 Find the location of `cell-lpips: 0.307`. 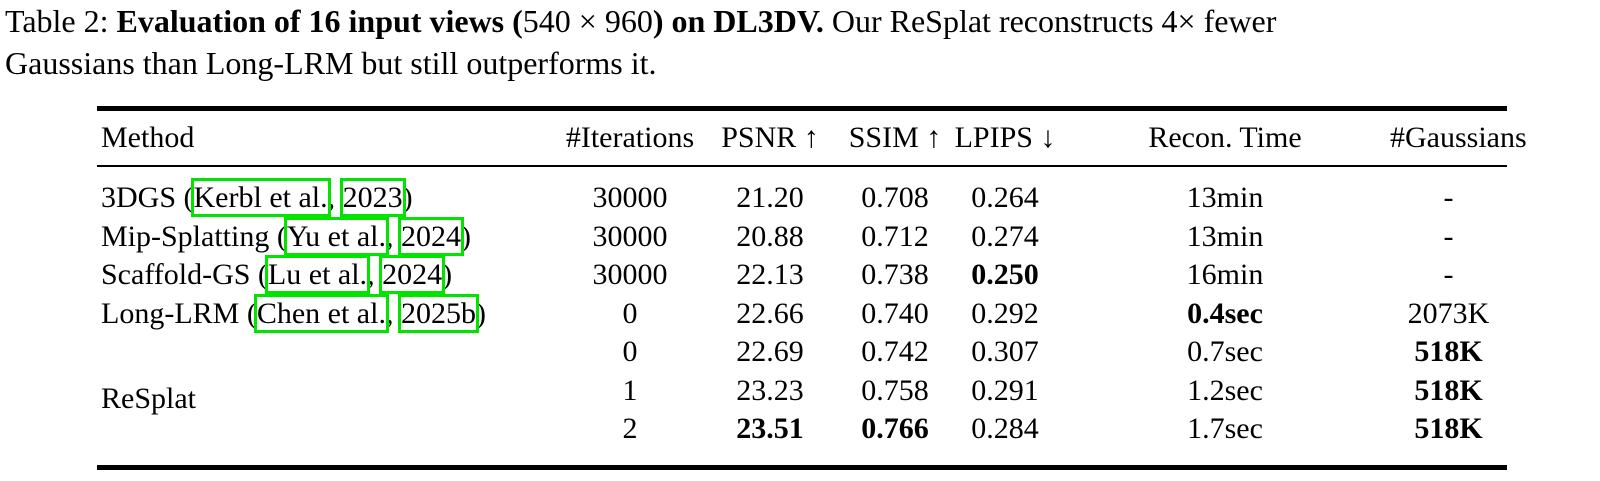

cell-lpips: 0.307 is located at coordinates (1005, 352).